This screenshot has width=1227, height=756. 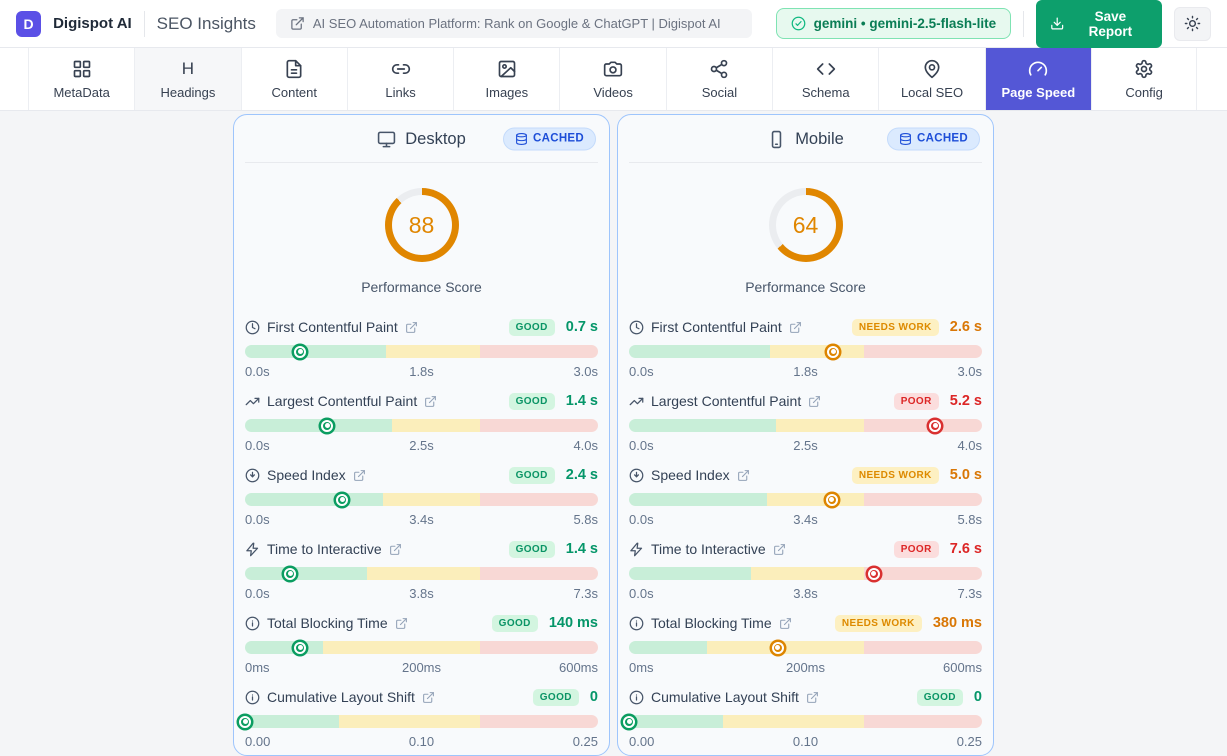 What do you see at coordinates (341, 697) in the screenshot?
I see `metric-label: Cumulative Layout Shift` at bounding box center [341, 697].